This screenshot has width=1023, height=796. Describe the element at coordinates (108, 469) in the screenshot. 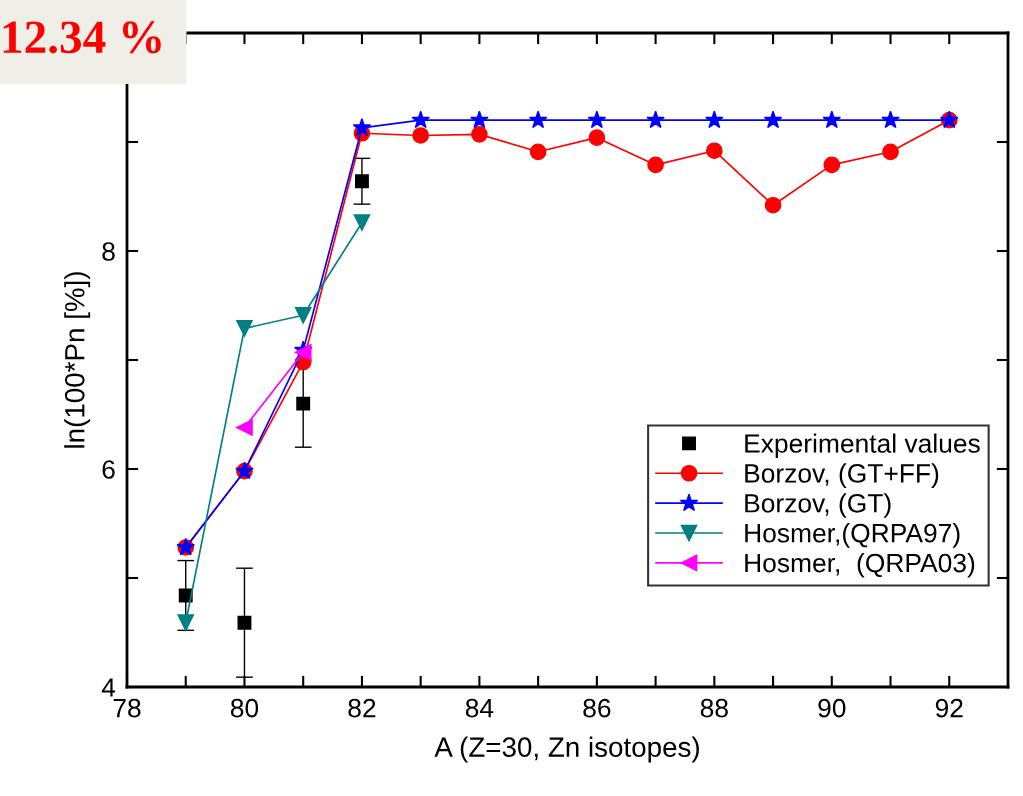

I see `y-tick-label: 6` at that location.